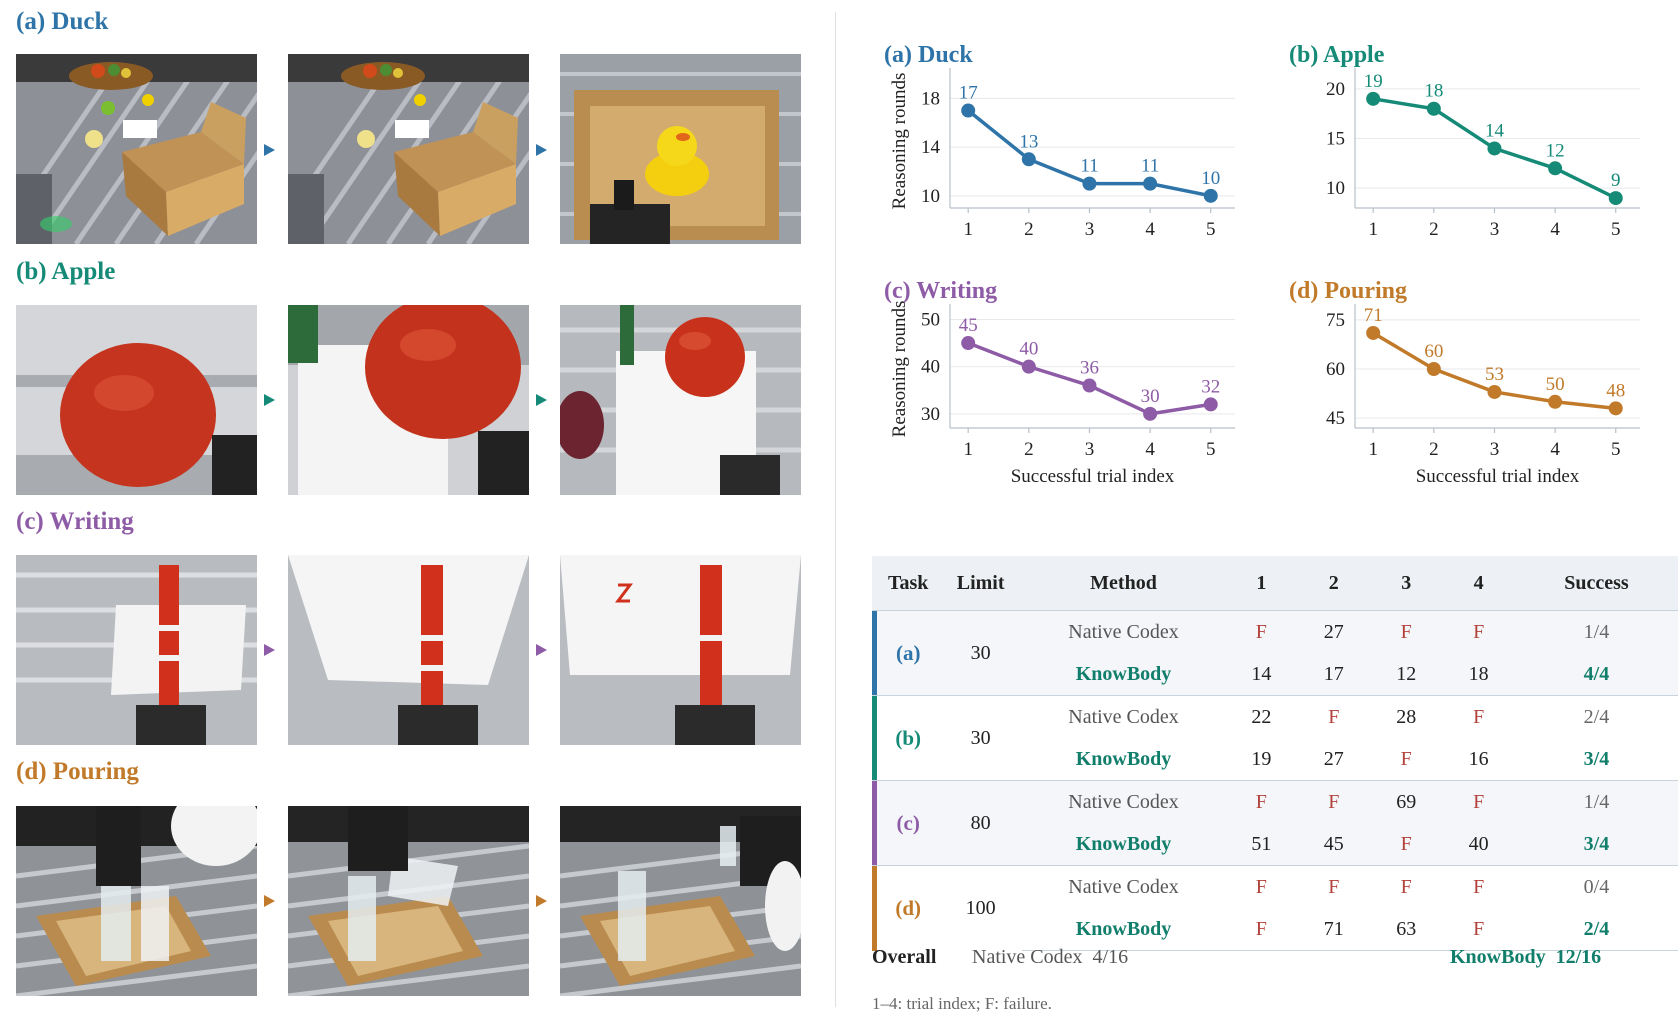 Image resolution: width=1680 pixels, height=1020 pixels. I want to click on chart-title: (b) Apple, so click(1337, 55).